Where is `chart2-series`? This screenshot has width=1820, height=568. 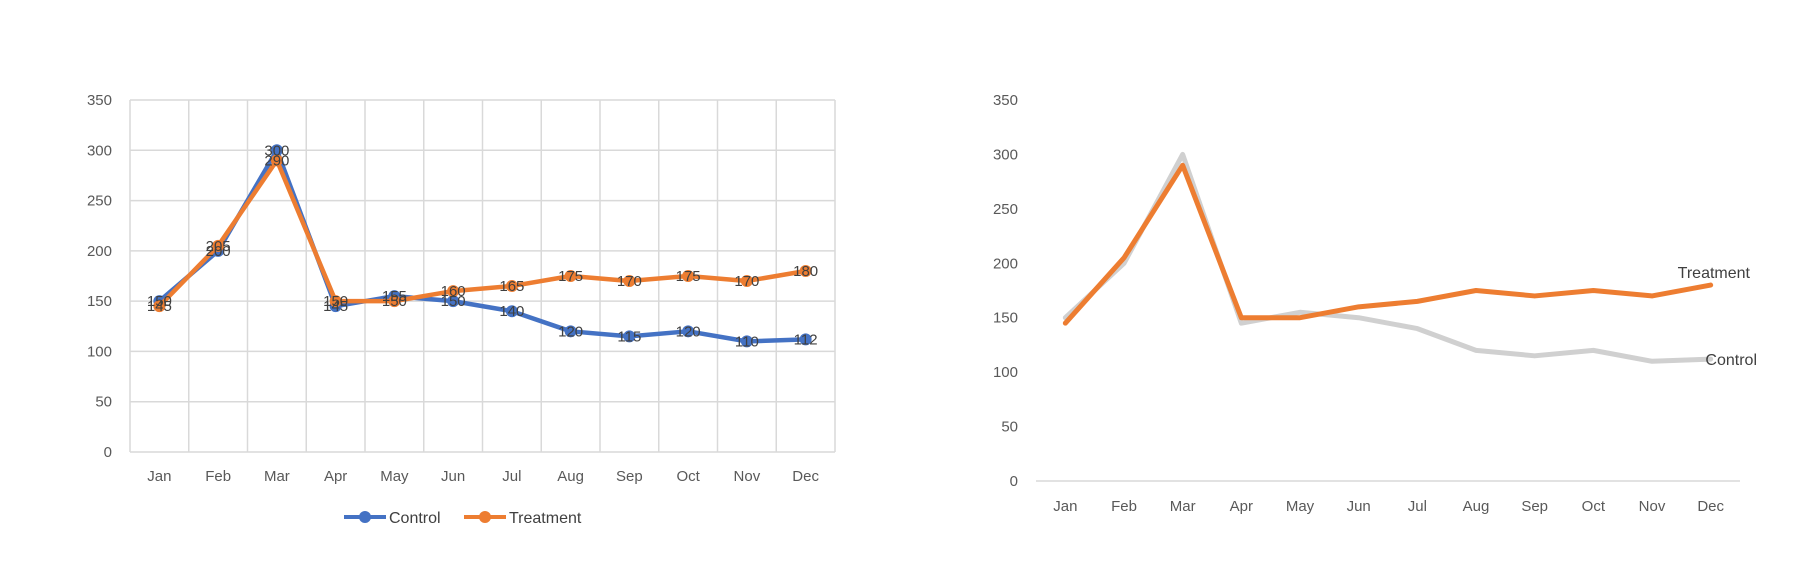
chart2-series is located at coordinates (1388, 257).